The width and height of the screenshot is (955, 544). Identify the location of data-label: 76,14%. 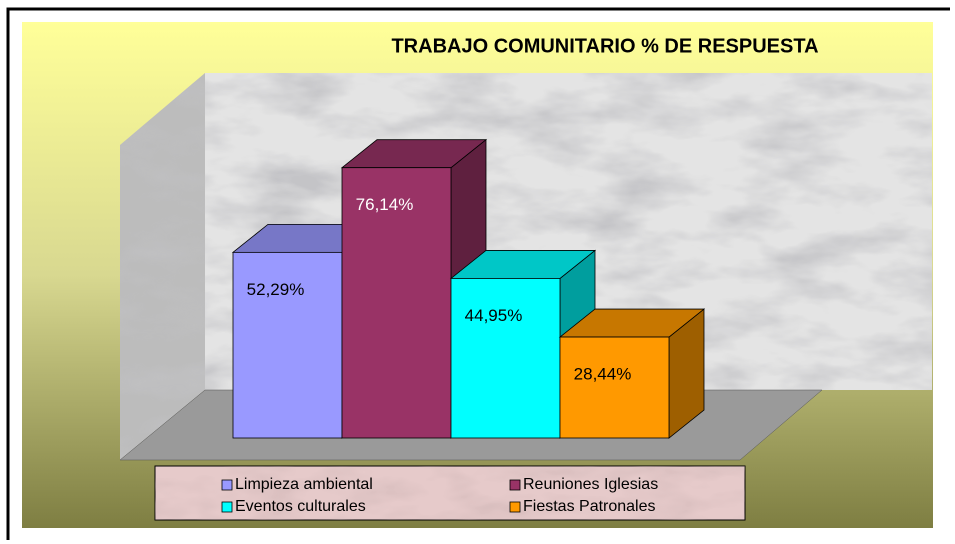
(385, 204).